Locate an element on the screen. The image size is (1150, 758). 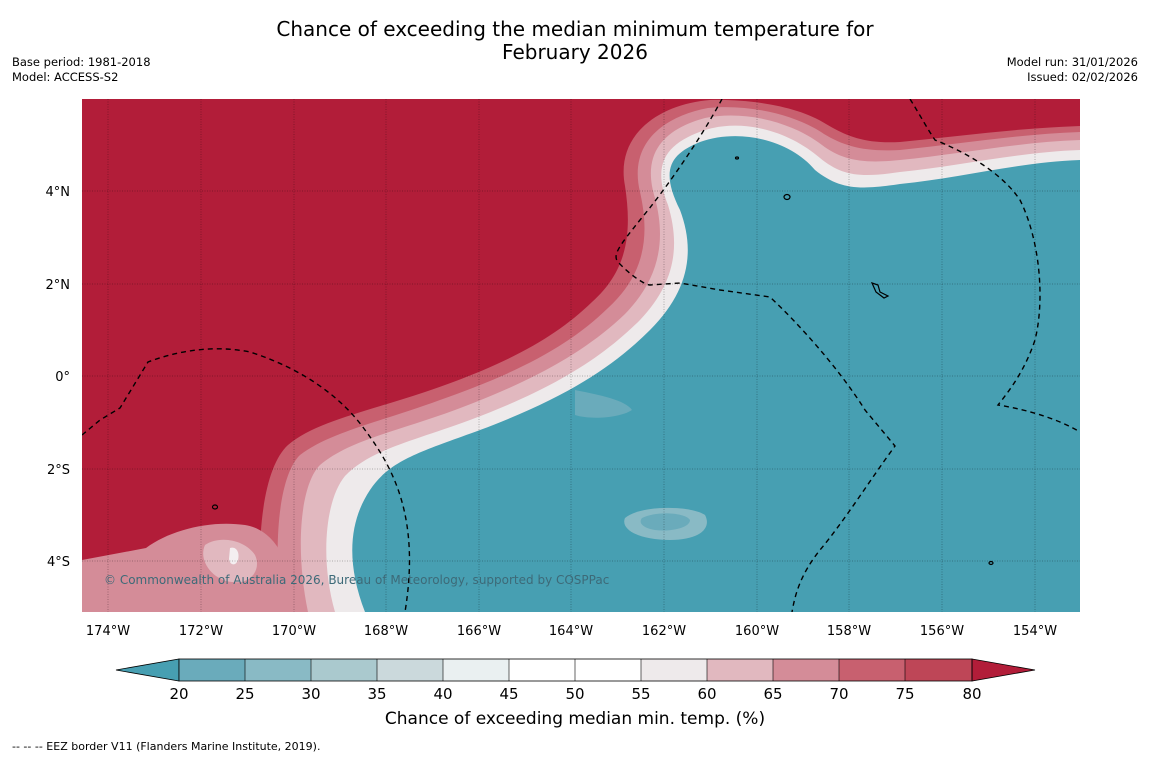
warm-lobe-sw-band is located at coordinates (191, 567).